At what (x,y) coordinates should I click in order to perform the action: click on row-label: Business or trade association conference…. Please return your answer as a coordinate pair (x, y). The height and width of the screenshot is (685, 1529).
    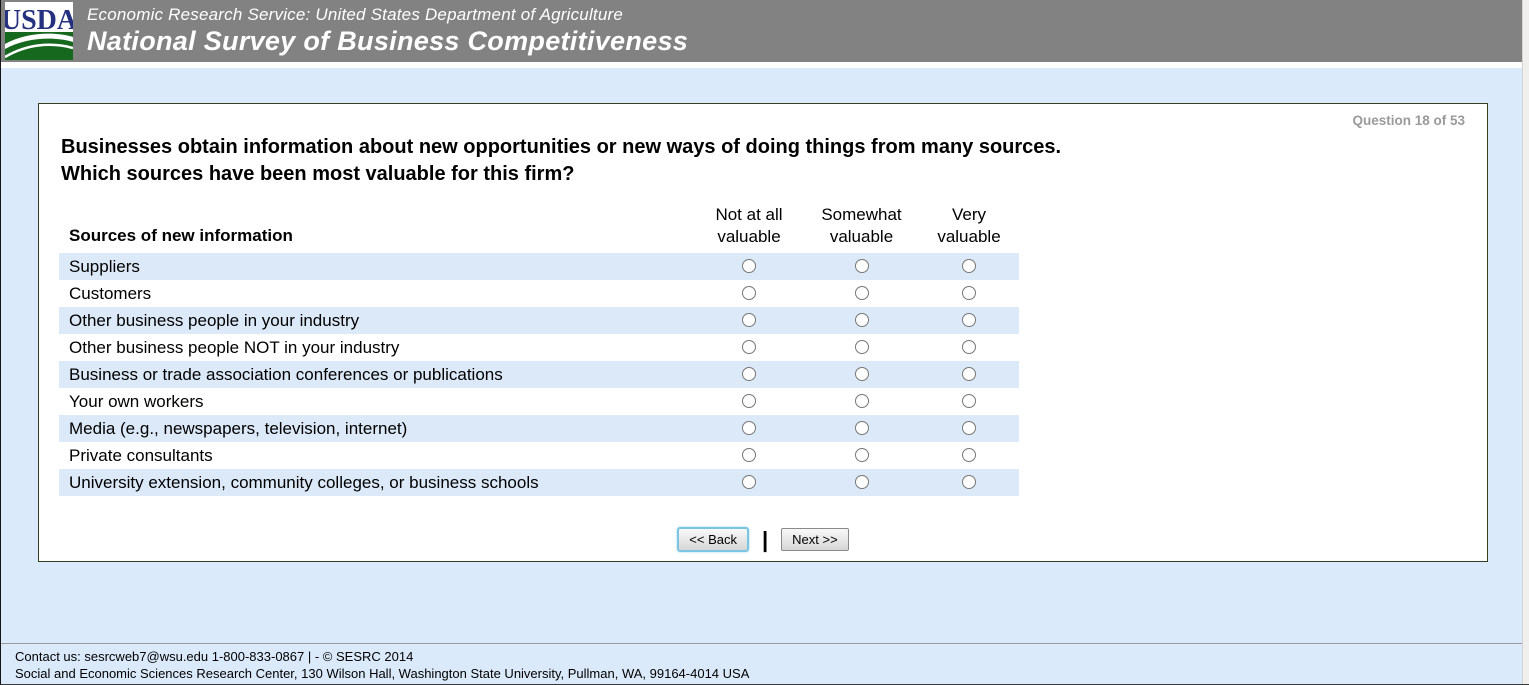
    Looking at the image, I should click on (286, 374).